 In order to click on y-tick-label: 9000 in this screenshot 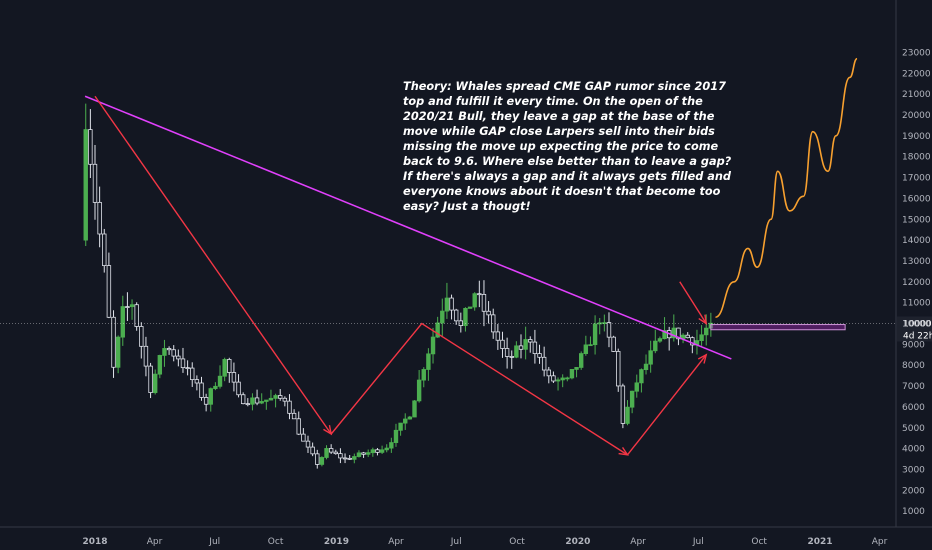, I will do `click(913, 345)`.